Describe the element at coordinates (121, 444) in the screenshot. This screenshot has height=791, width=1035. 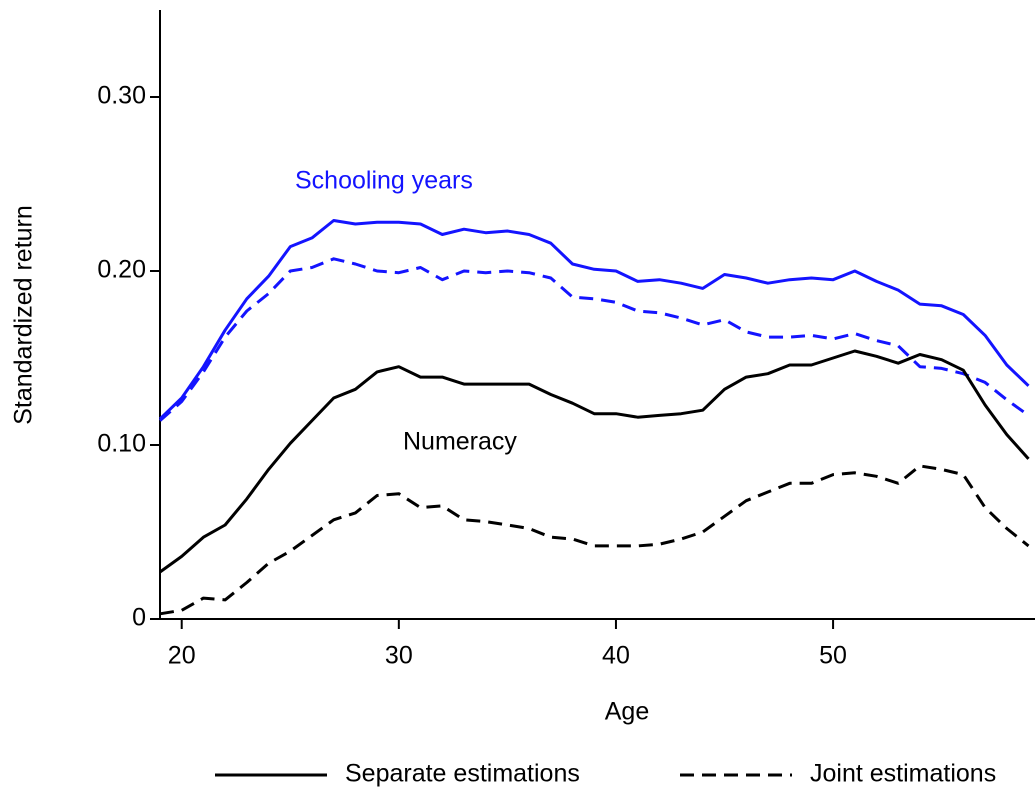
I see `y-tick-label: 0.10` at that location.